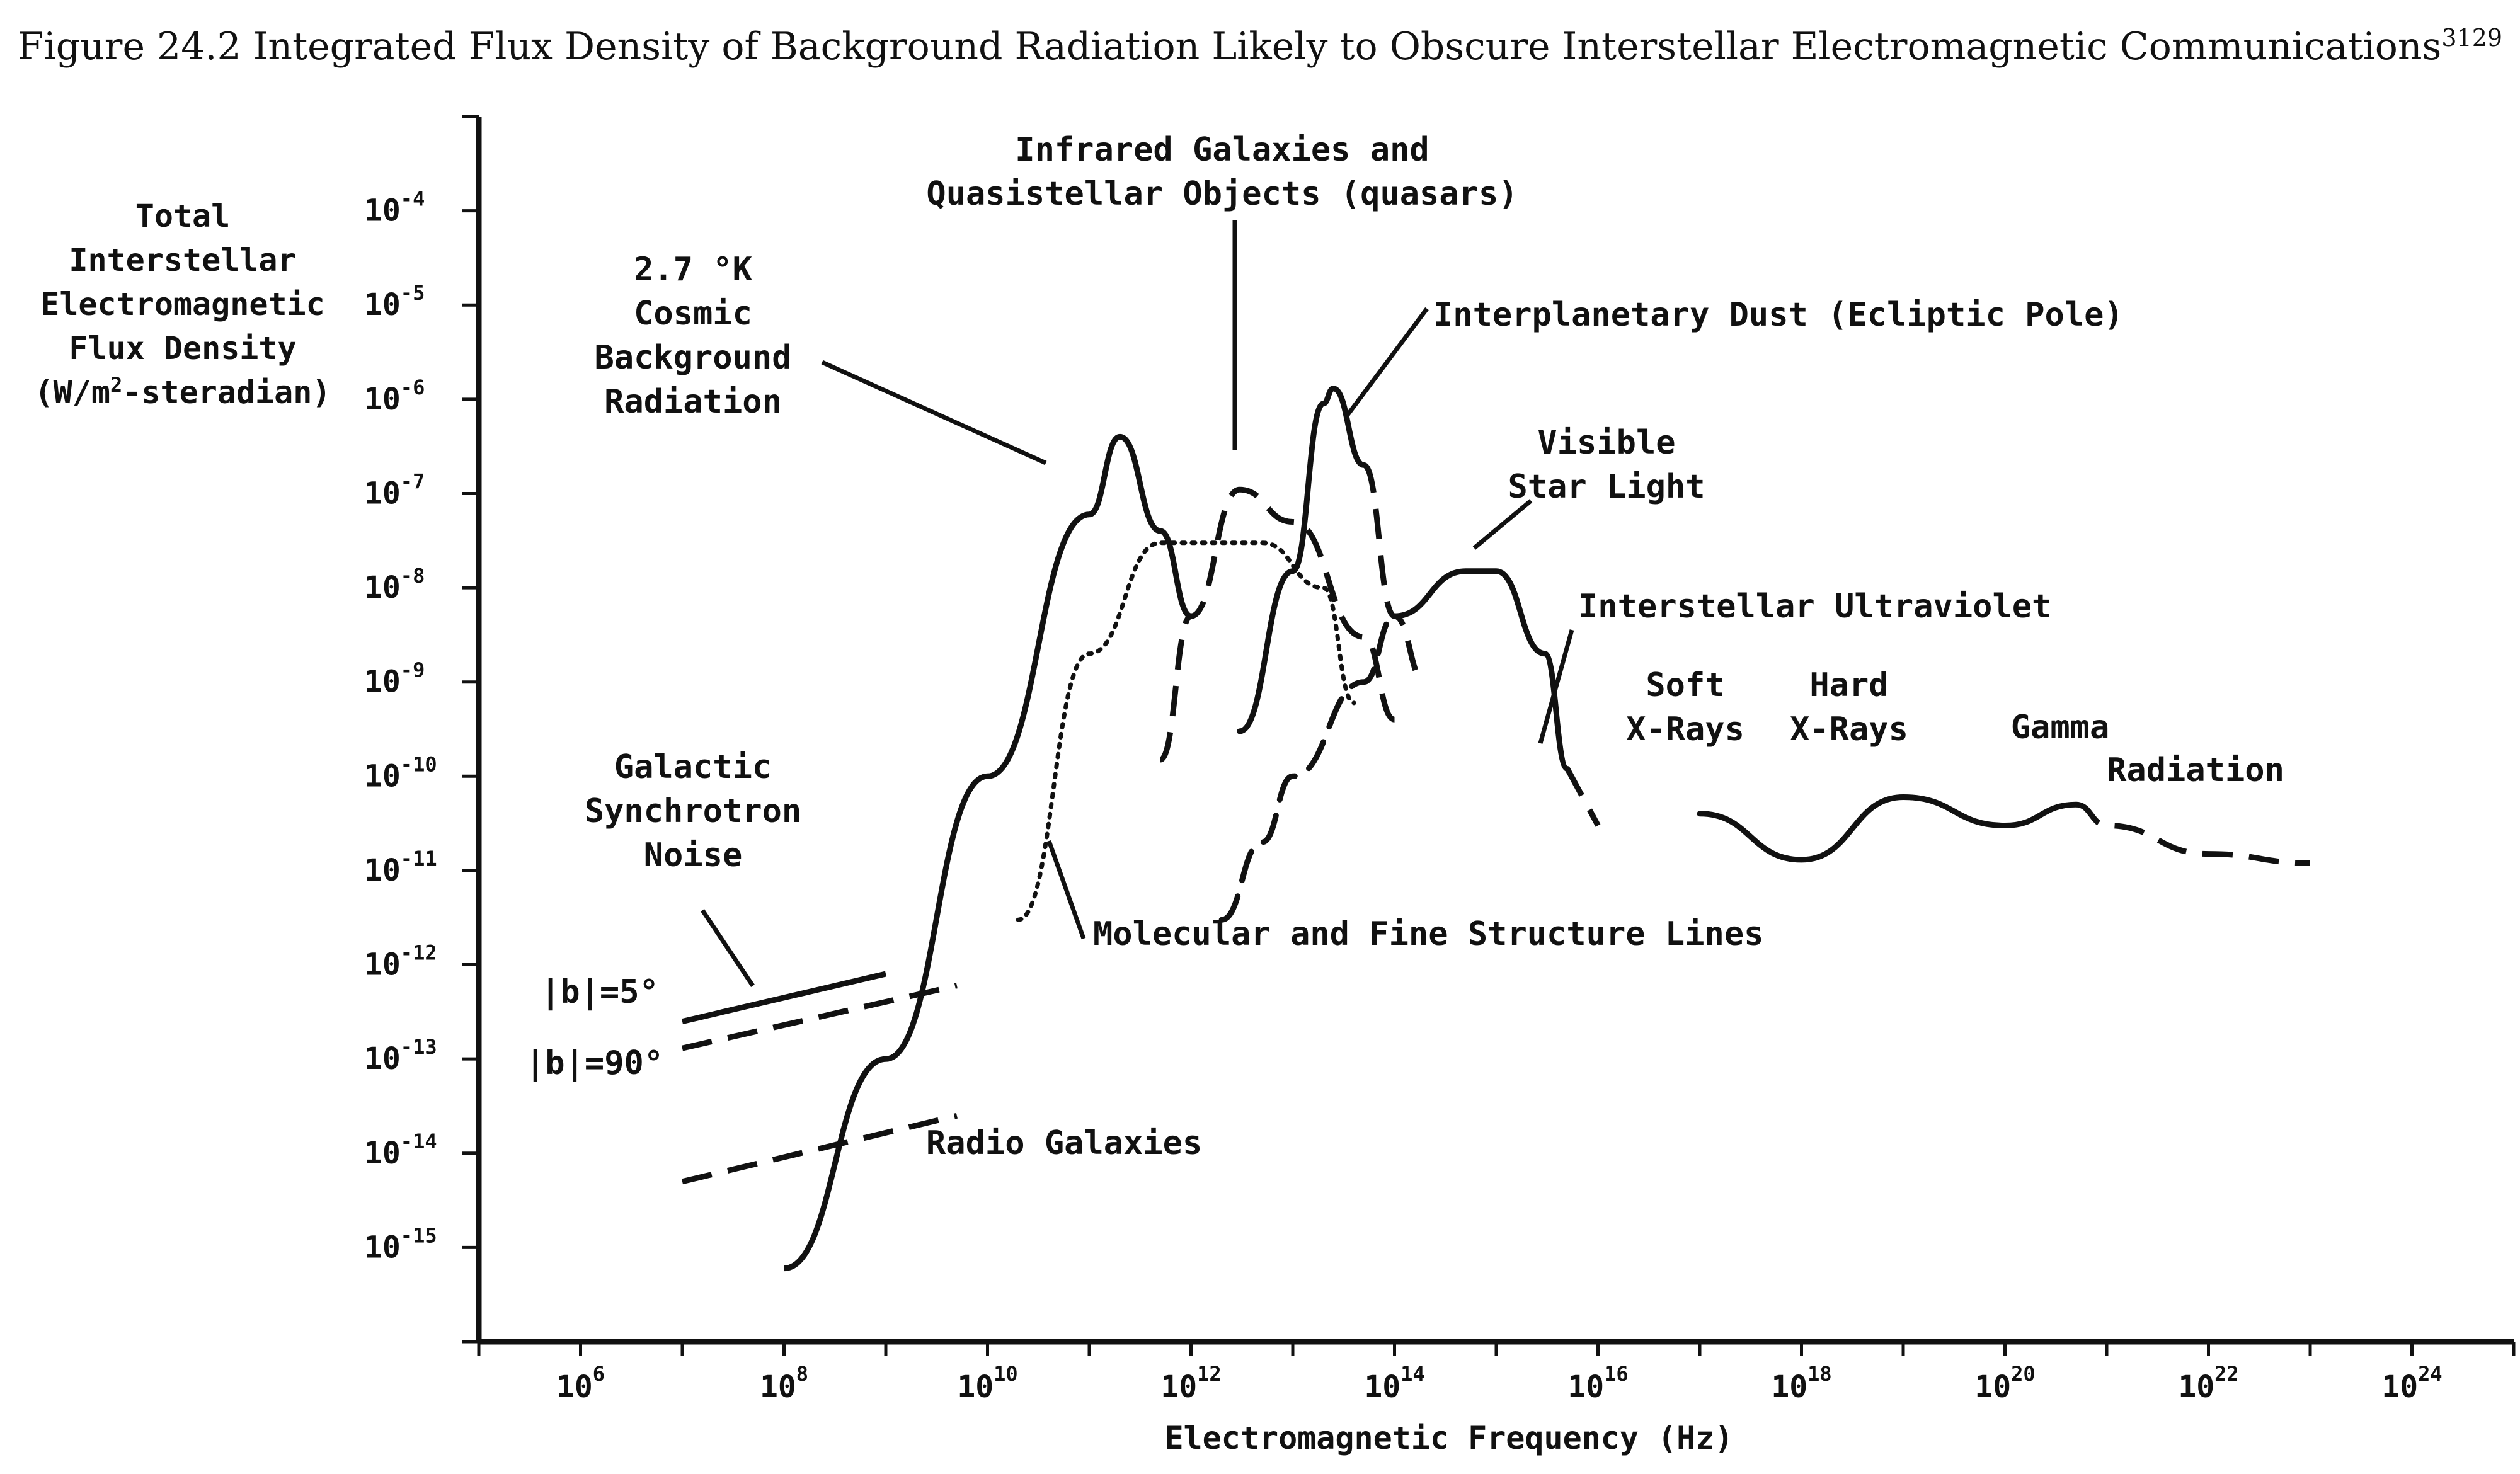 This screenshot has width=2520, height=1474. Describe the element at coordinates (183, 392) in the screenshot. I see `y-axis-label-line: (W/m2-steradian)` at that location.